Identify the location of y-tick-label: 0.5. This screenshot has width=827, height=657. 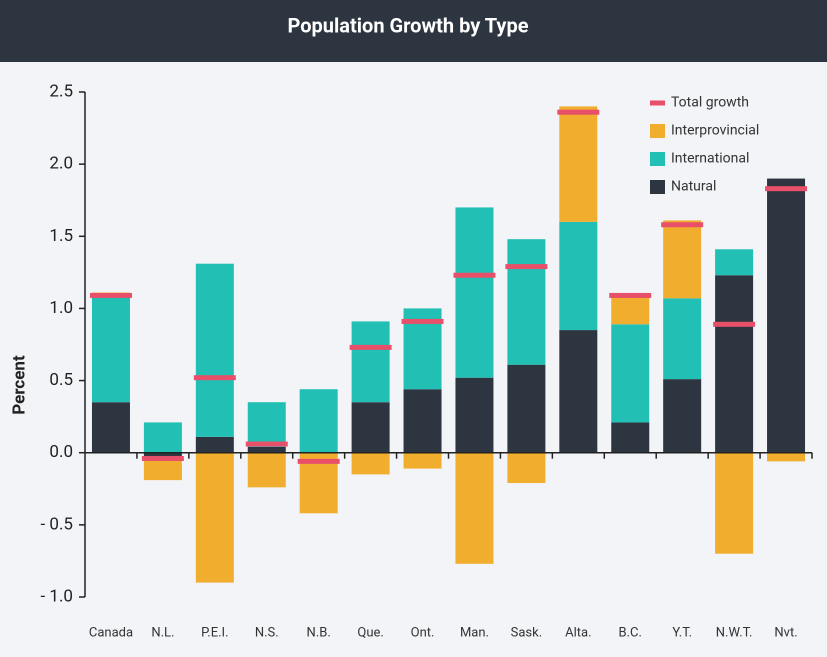
(61, 380).